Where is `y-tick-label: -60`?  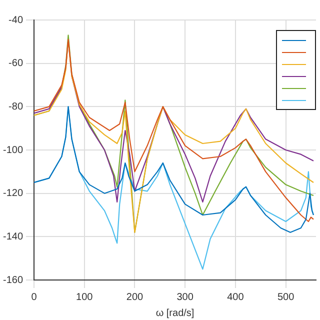
y-tick-label: -60 is located at coordinates (16, 64).